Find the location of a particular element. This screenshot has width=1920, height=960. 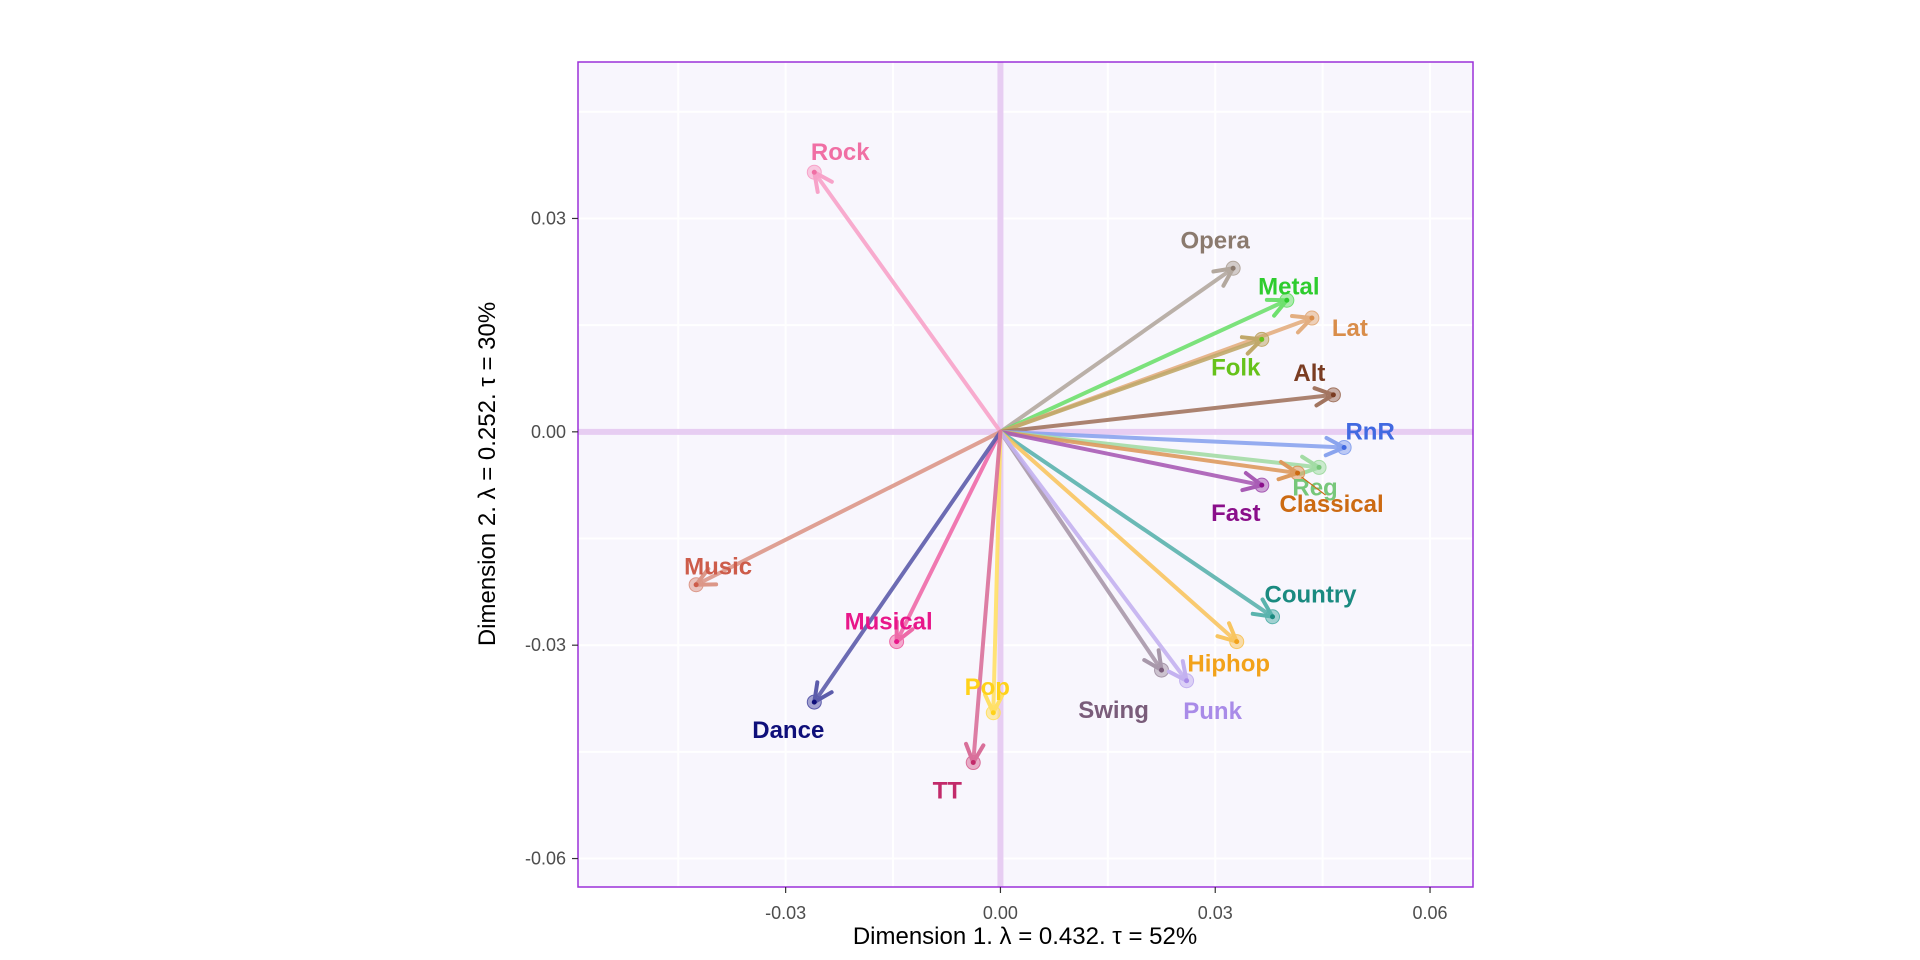

x-tick-label: 0.03 is located at coordinates (1215, 913).